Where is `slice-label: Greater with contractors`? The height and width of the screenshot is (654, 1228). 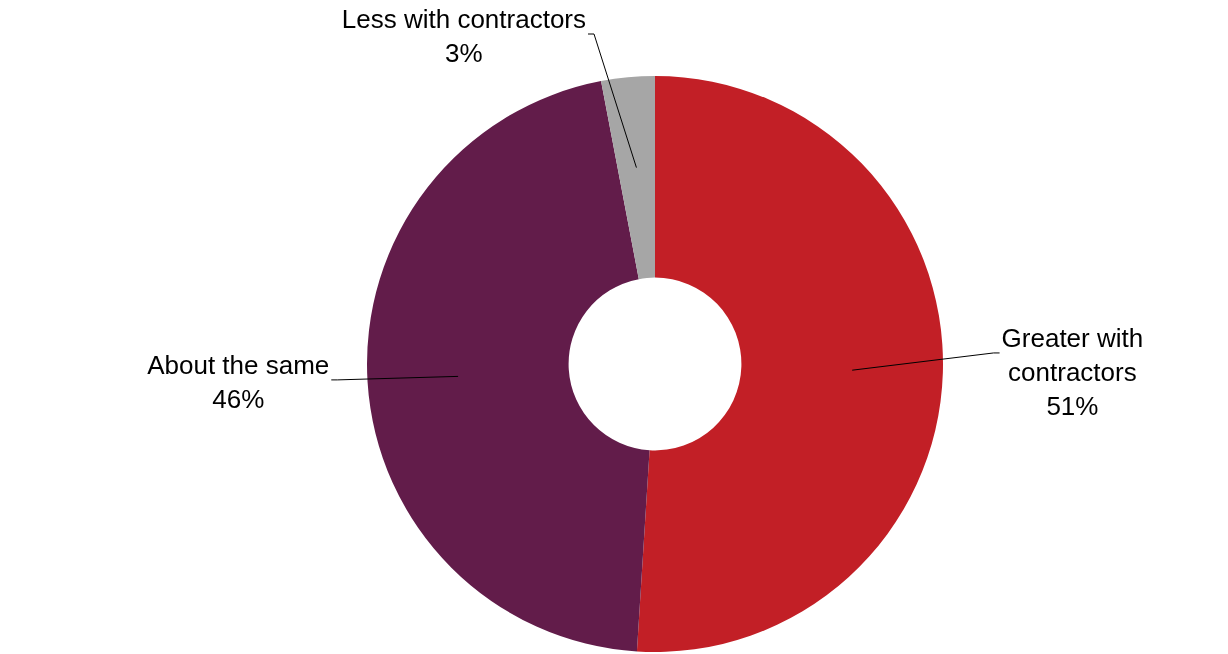 slice-label: Greater with contractors is located at coordinates (1072, 355).